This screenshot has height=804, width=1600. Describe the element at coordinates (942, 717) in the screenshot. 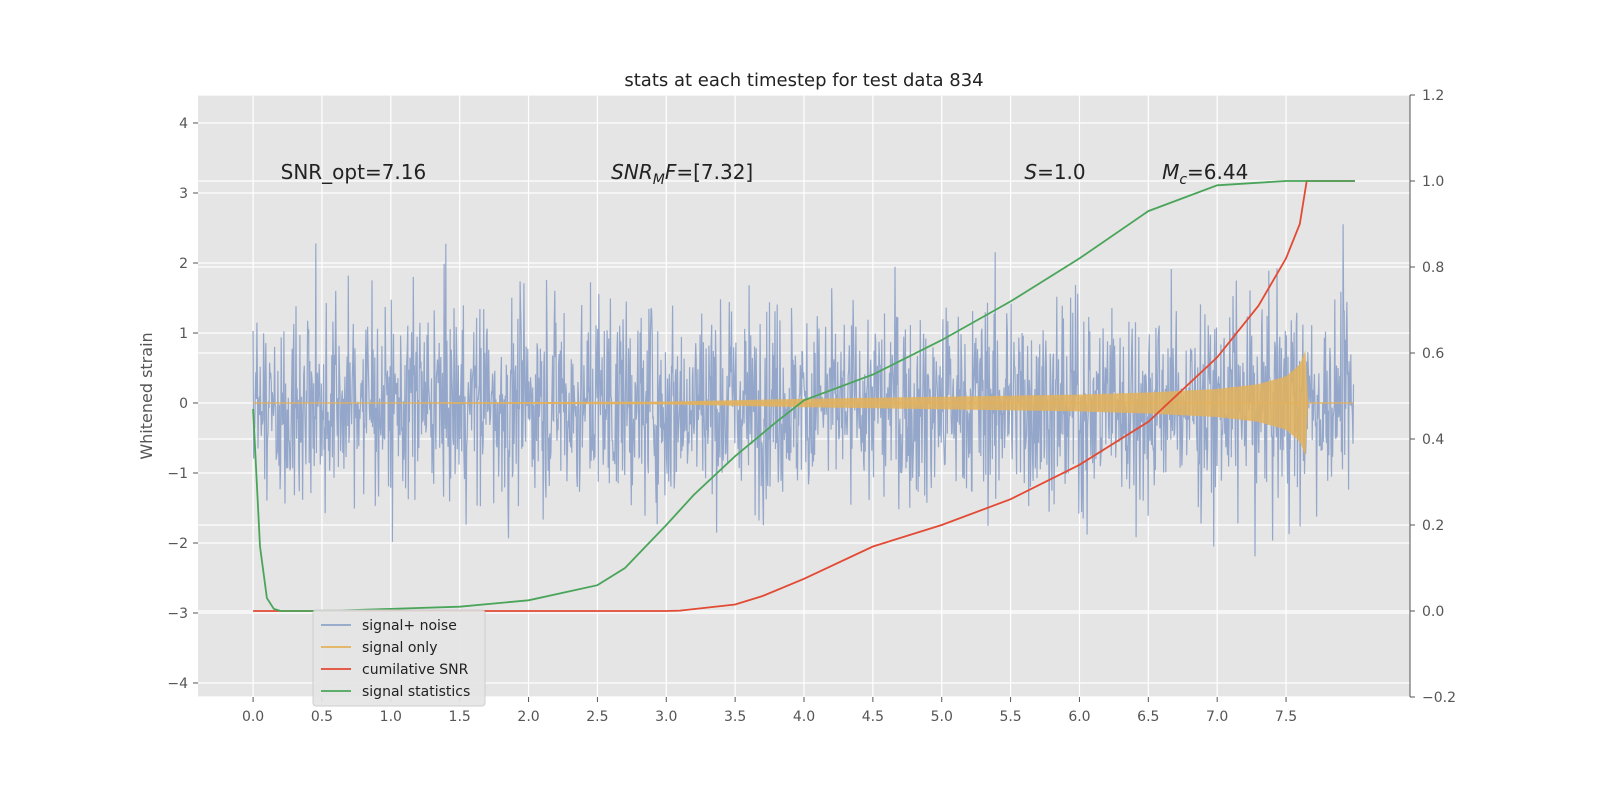

I see `x-tick-label: 5.0` at that location.